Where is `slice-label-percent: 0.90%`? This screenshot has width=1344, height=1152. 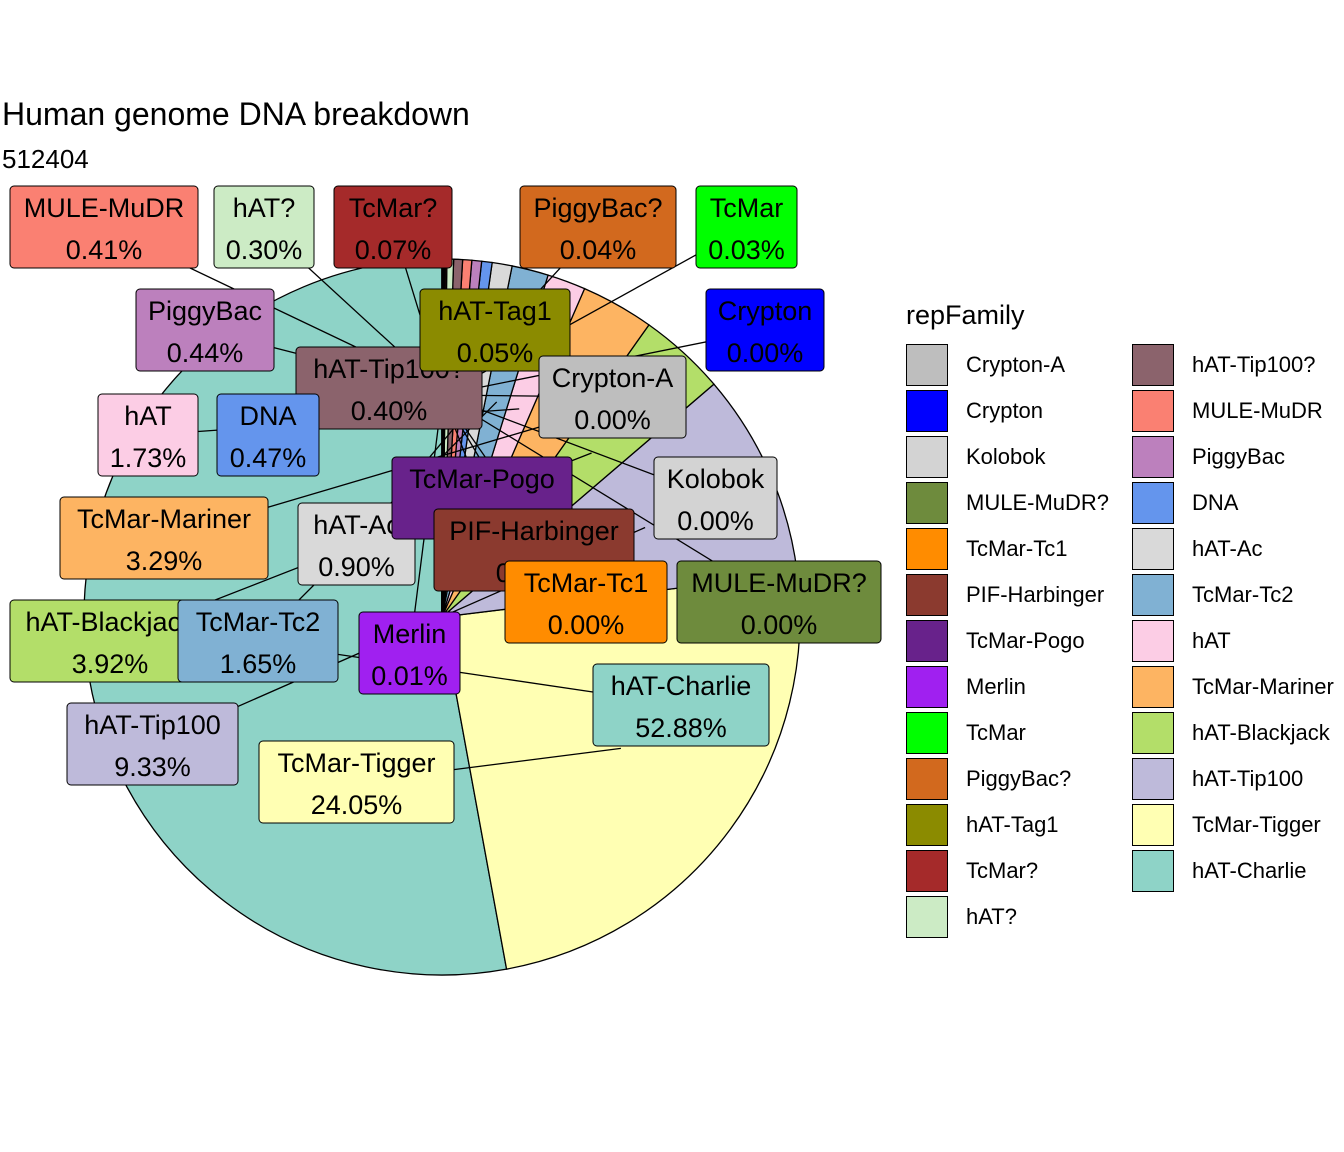
slice-label-percent: 0.90% is located at coordinates (356, 567).